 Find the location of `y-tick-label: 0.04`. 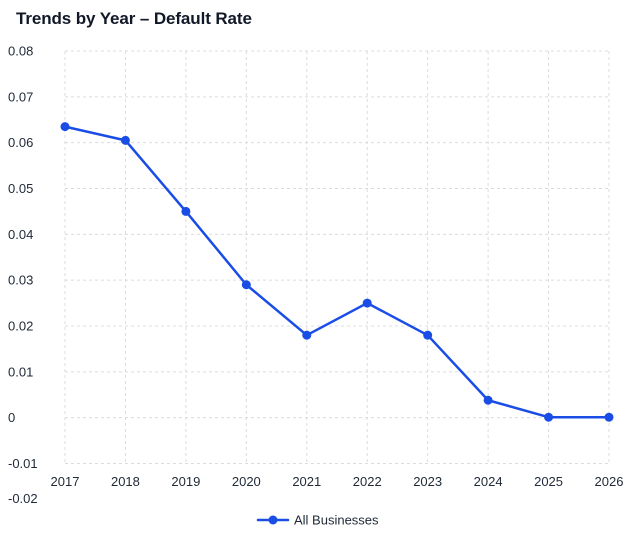

y-tick-label: 0.04 is located at coordinates (20, 234).